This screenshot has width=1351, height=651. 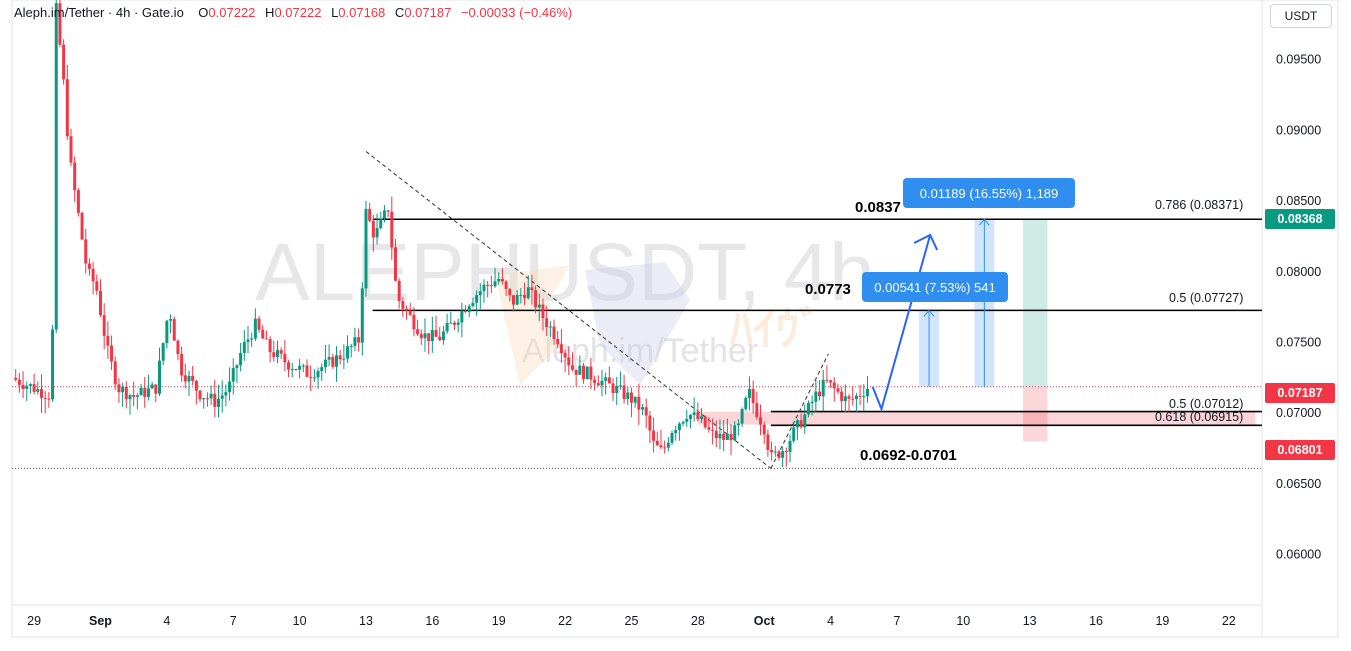 I want to click on legend-change: −0.00033 (−0.46%), so click(x=516, y=12).